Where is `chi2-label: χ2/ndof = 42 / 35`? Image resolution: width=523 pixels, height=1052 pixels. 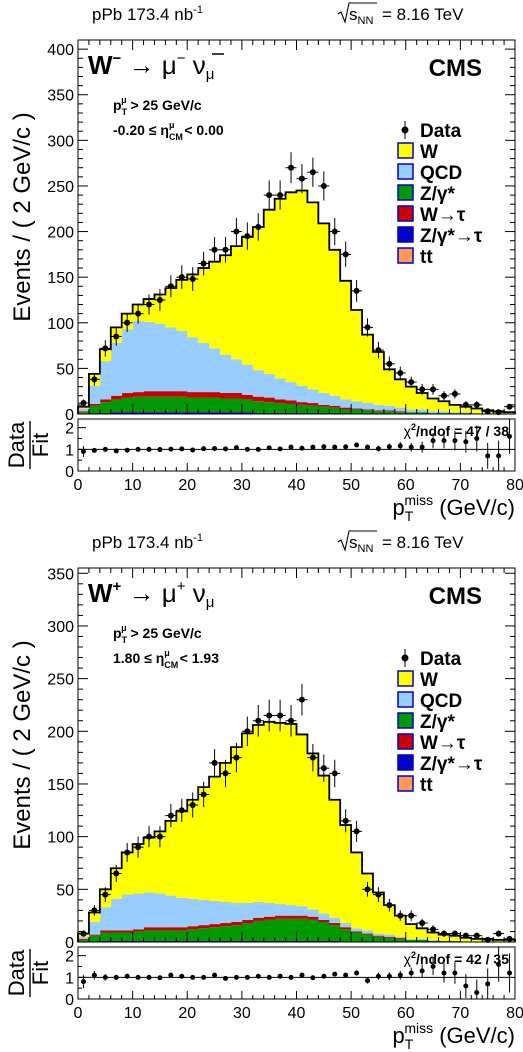
chi2-label: χ2/ndof = 42 / 35 is located at coordinates (457, 958).